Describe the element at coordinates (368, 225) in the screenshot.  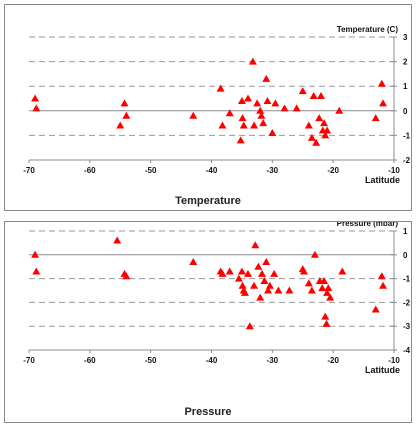
I see `y-axis-title: Pressure (mbar)` at that location.